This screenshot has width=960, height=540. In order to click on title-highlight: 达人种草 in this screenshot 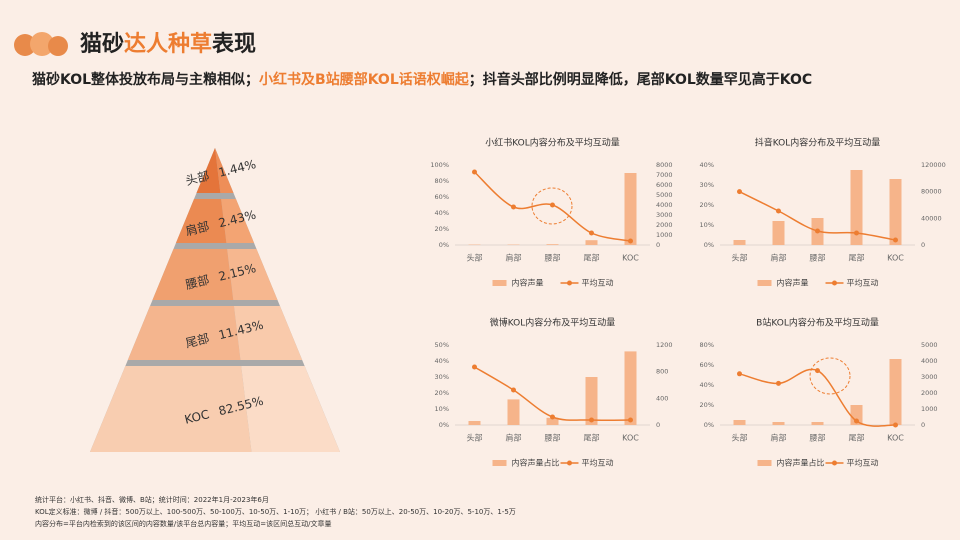, I will do `click(168, 44)`.